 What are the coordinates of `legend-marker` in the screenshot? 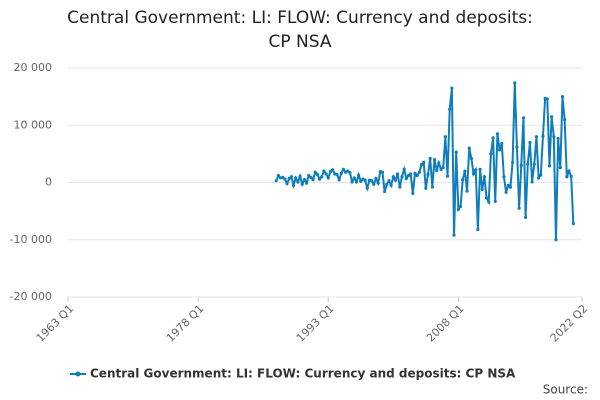 It's located at (78, 374).